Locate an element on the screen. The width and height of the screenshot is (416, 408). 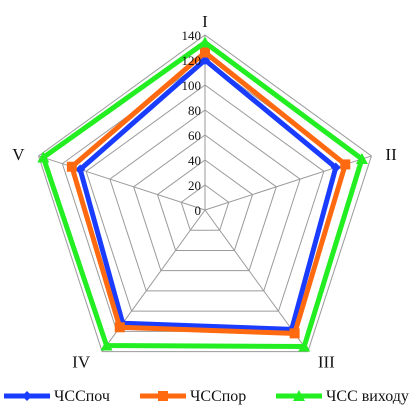
legend: ЧССпоч ЧССпор ЧСС виходу is located at coordinates (206, 396).